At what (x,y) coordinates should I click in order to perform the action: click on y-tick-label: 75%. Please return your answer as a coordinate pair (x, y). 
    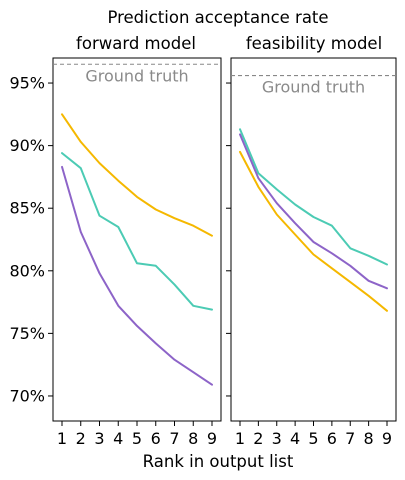
    Looking at the image, I should click on (27, 333).